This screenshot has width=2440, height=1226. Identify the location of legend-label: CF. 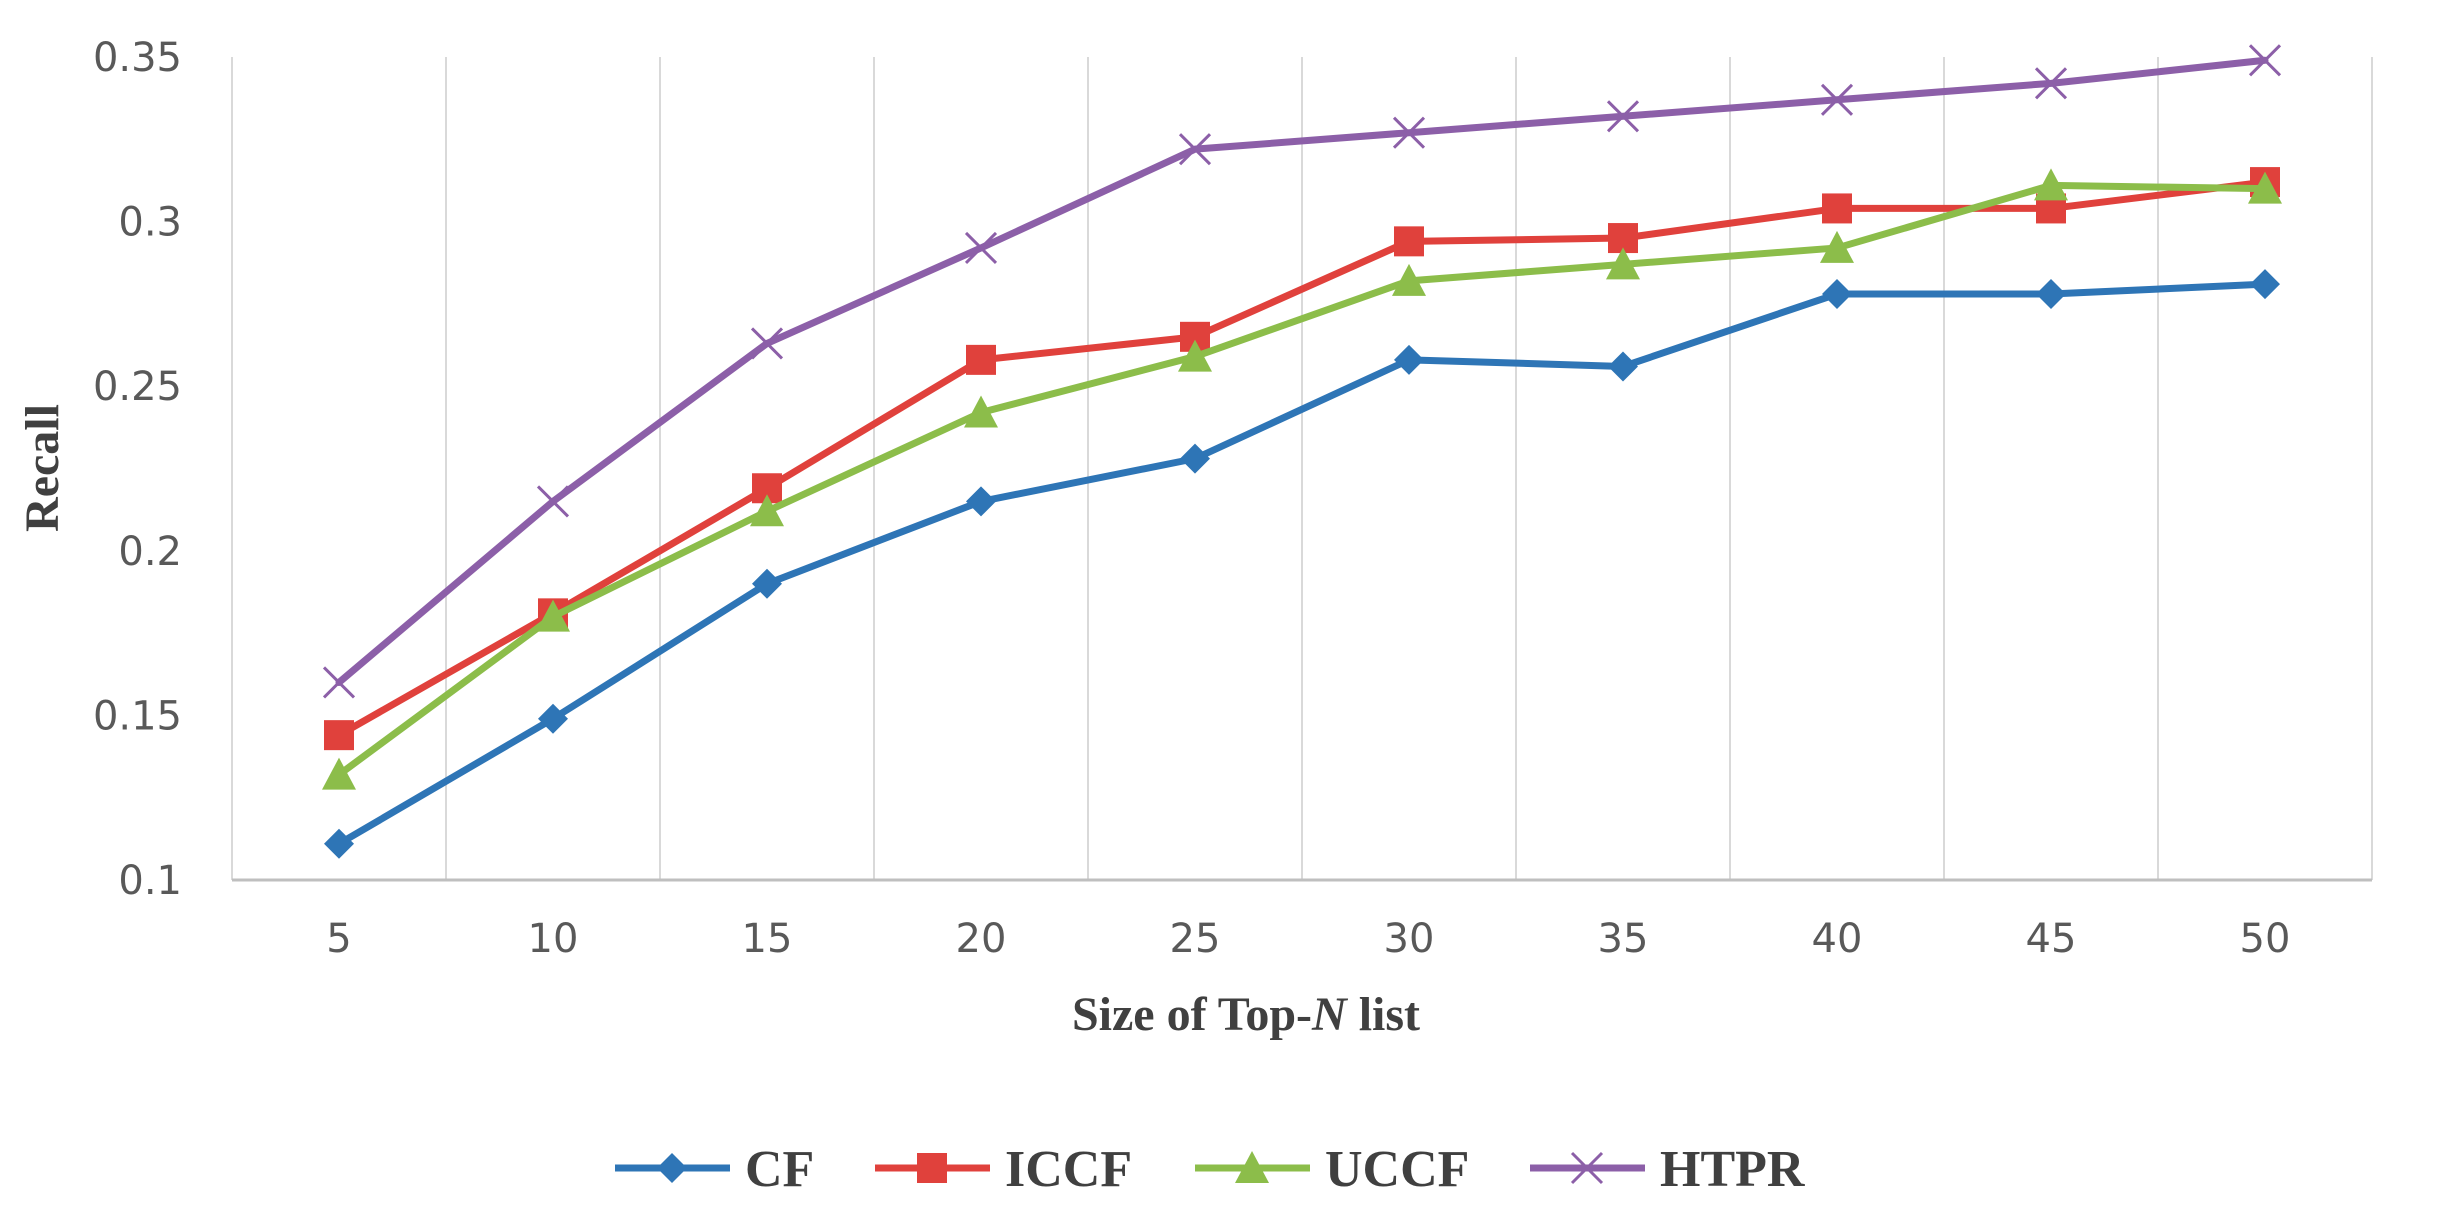
(779, 1169).